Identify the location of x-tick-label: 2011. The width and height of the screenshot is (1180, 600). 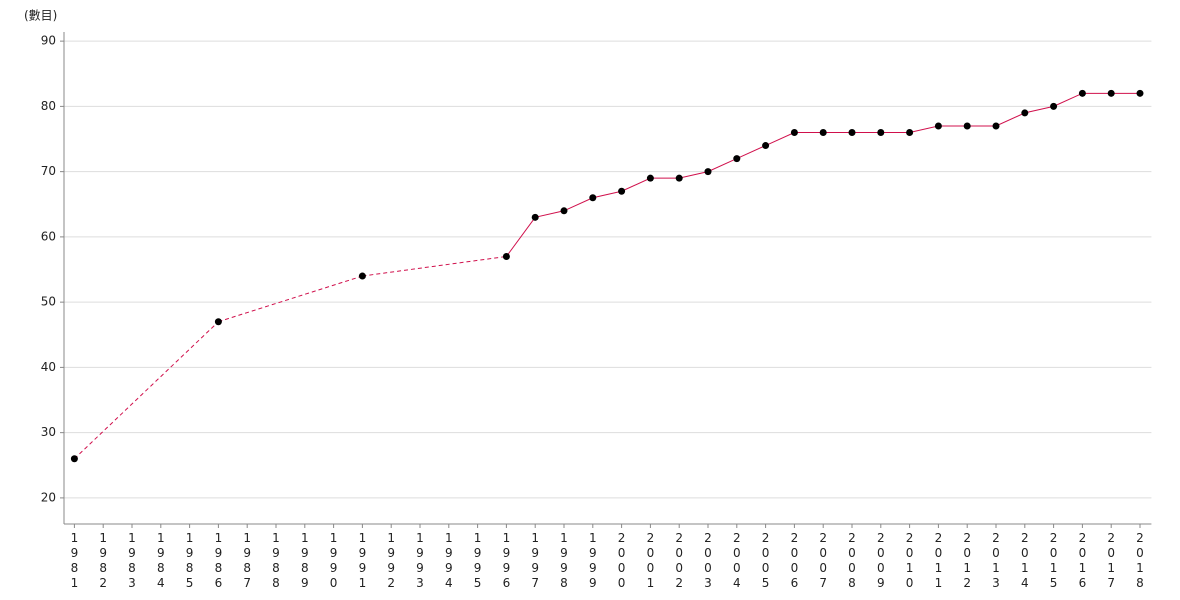
(938, 561).